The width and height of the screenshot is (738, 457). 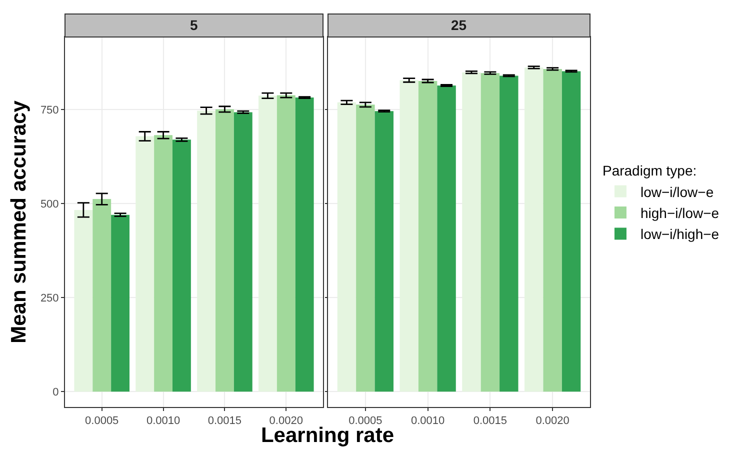 What do you see at coordinates (49, 298) in the screenshot?
I see `y-tick-label: 250` at bounding box center [49, 298].